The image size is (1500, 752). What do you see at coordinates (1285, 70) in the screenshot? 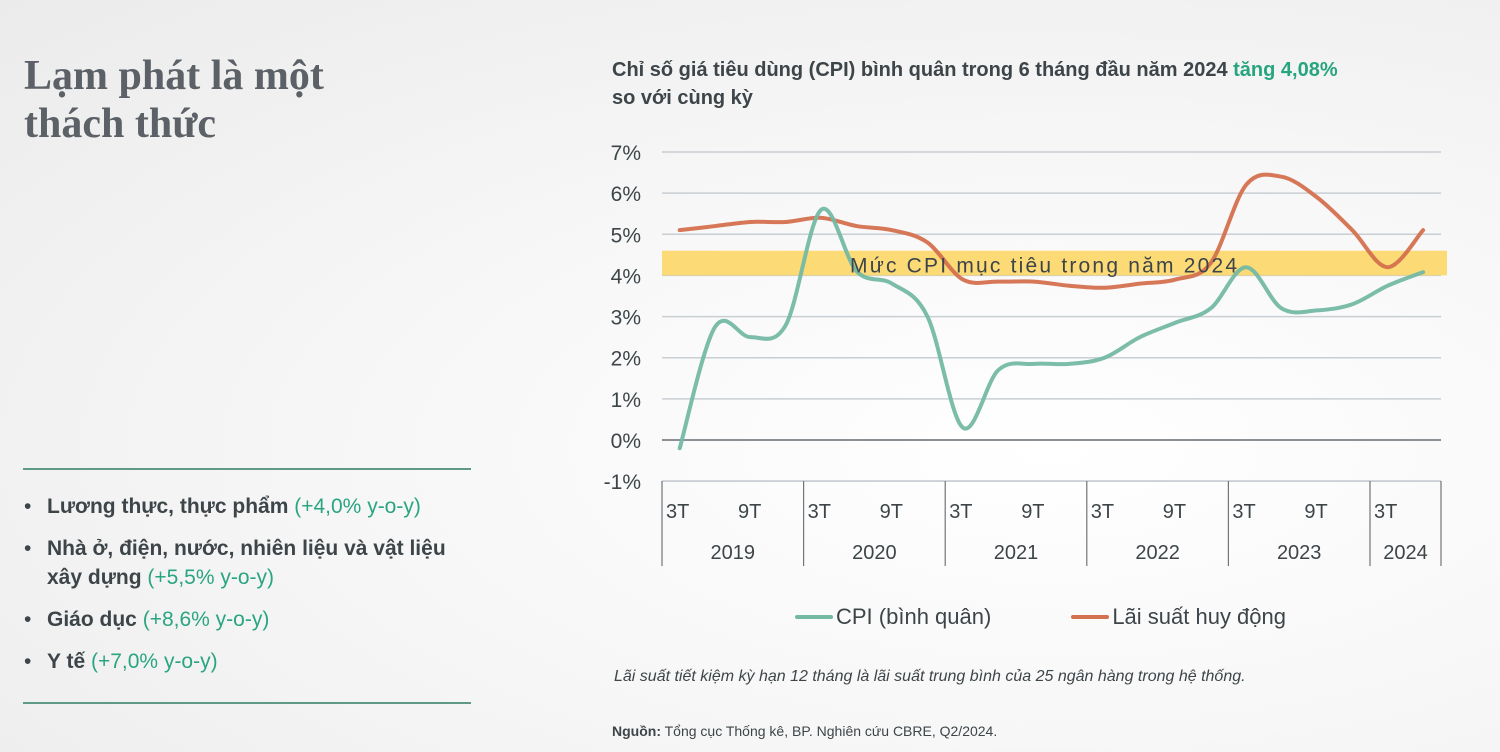
I see `chart-title-highlight: tăng 4,08%` at bounding box center [1285, 70].